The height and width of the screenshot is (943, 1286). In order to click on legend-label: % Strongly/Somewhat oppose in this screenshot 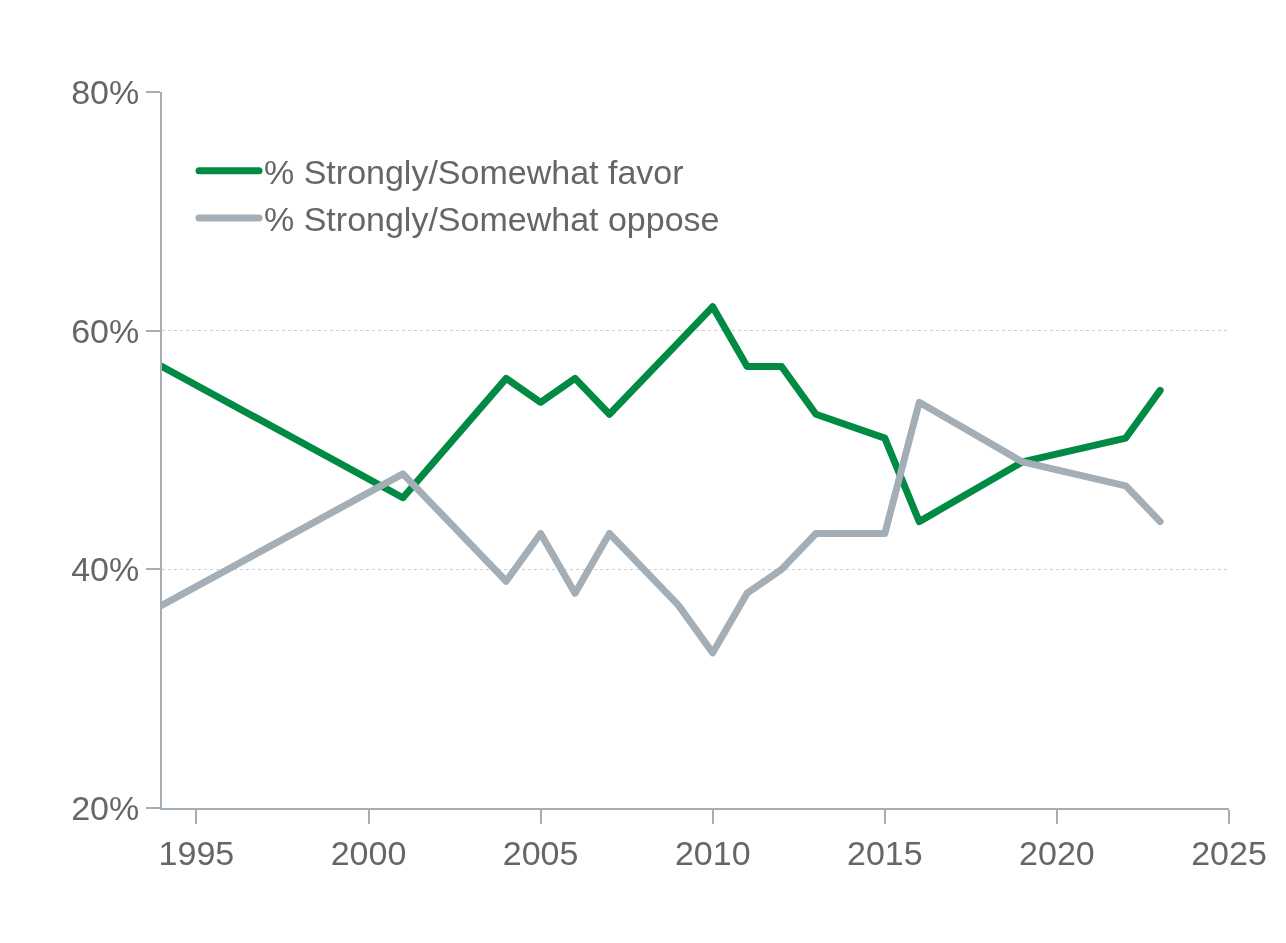, I will do `click(492, 219)`.